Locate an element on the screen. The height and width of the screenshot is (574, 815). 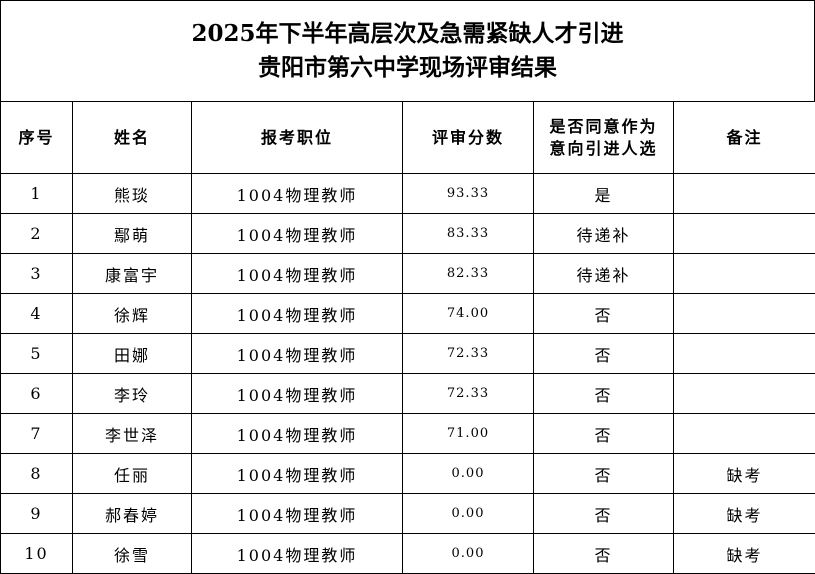
cell-score: 82.33 is located at coordinates (468, 273).